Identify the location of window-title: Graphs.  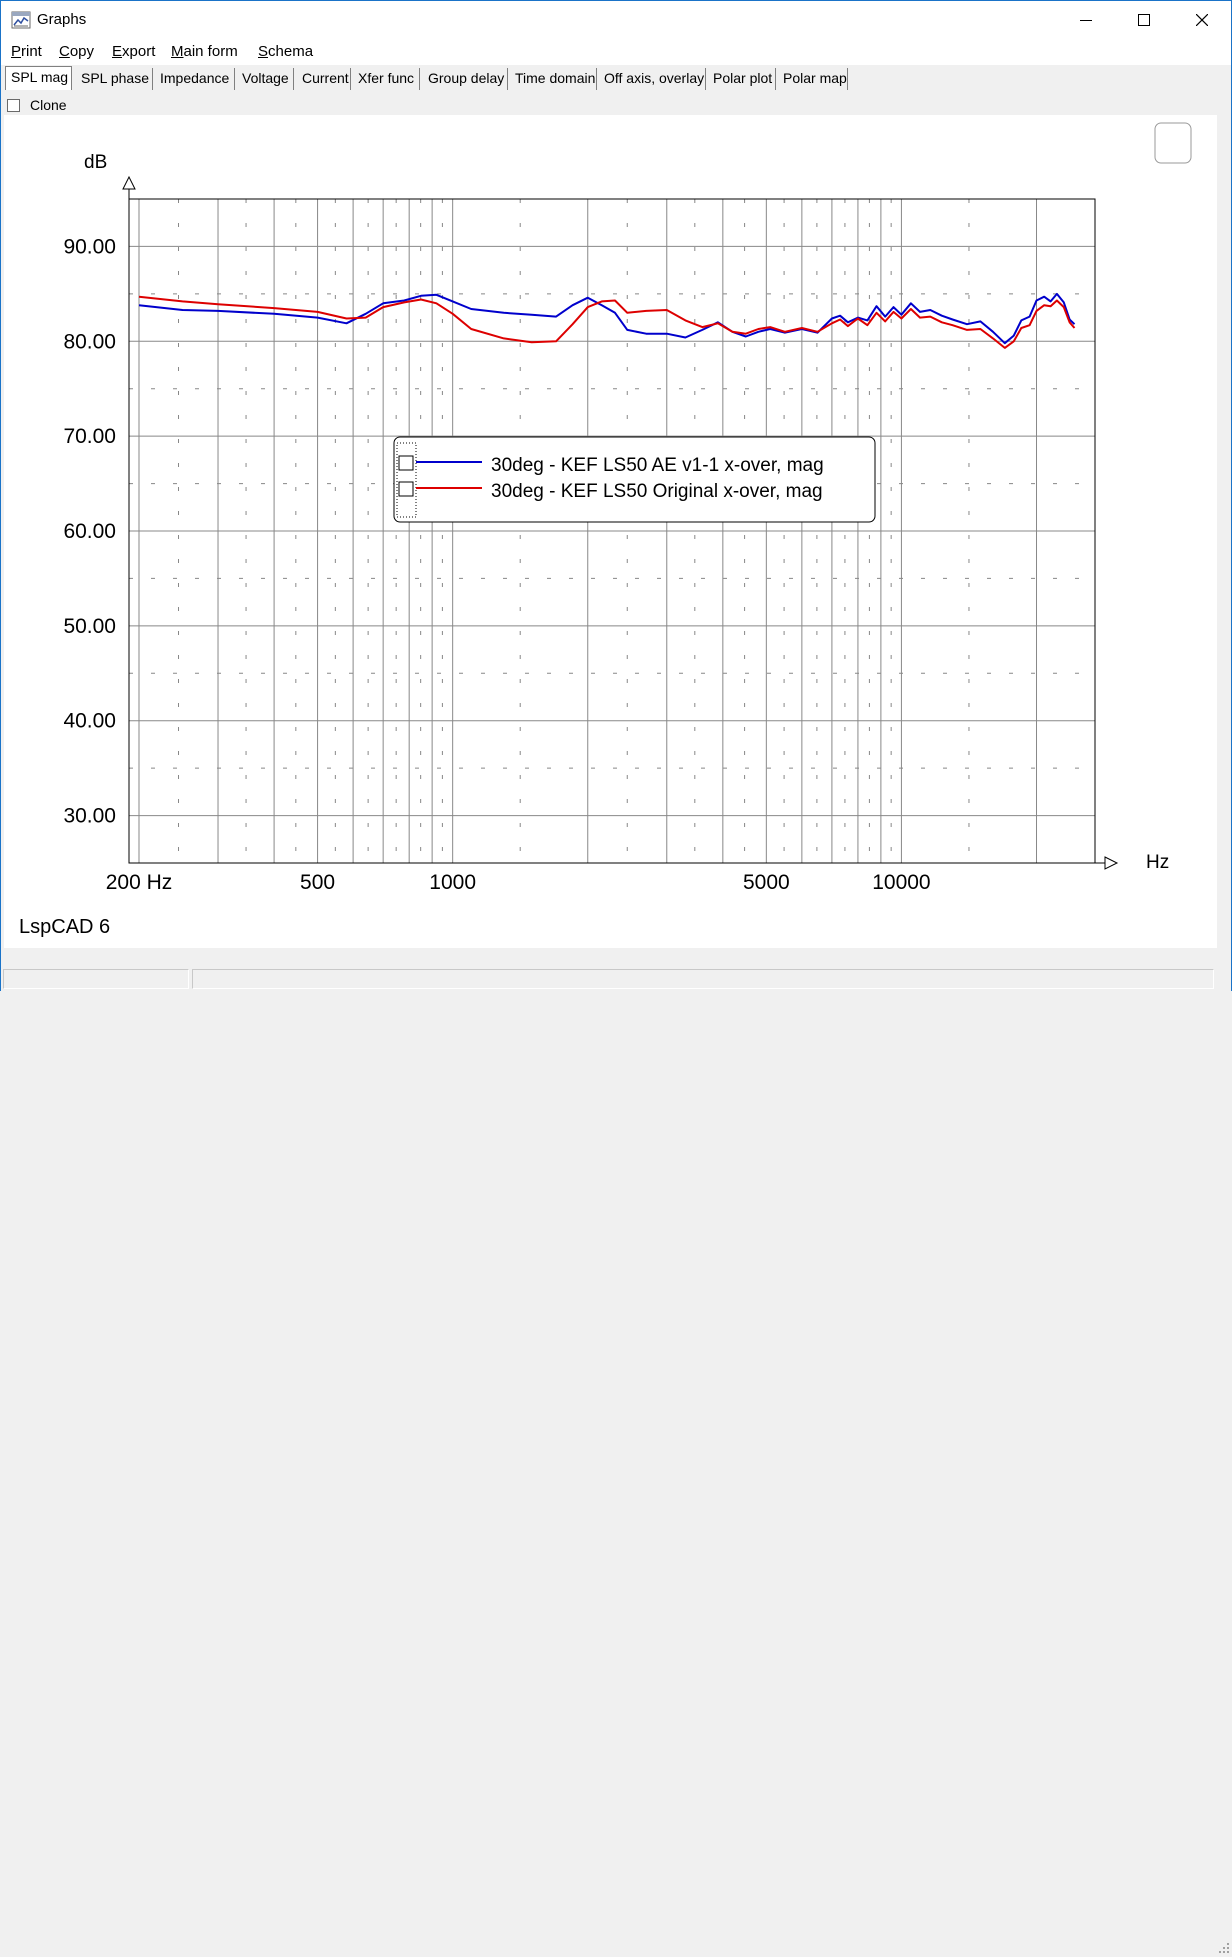
(62, 19).